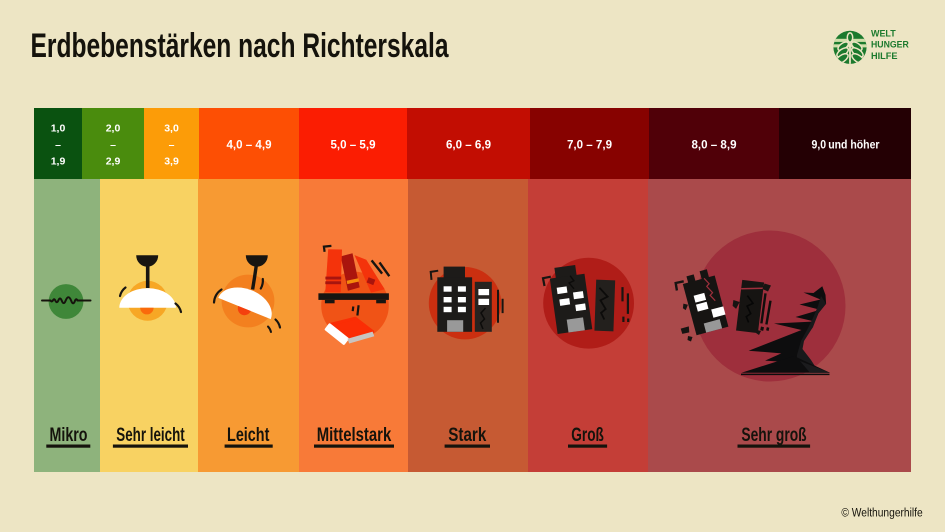 The height and width of the screenshot is (532, 945). What do you see at coordinates (171, 162) in the screenshot?
I see `svg-text: 3,9` at bounding box center [171, 162].